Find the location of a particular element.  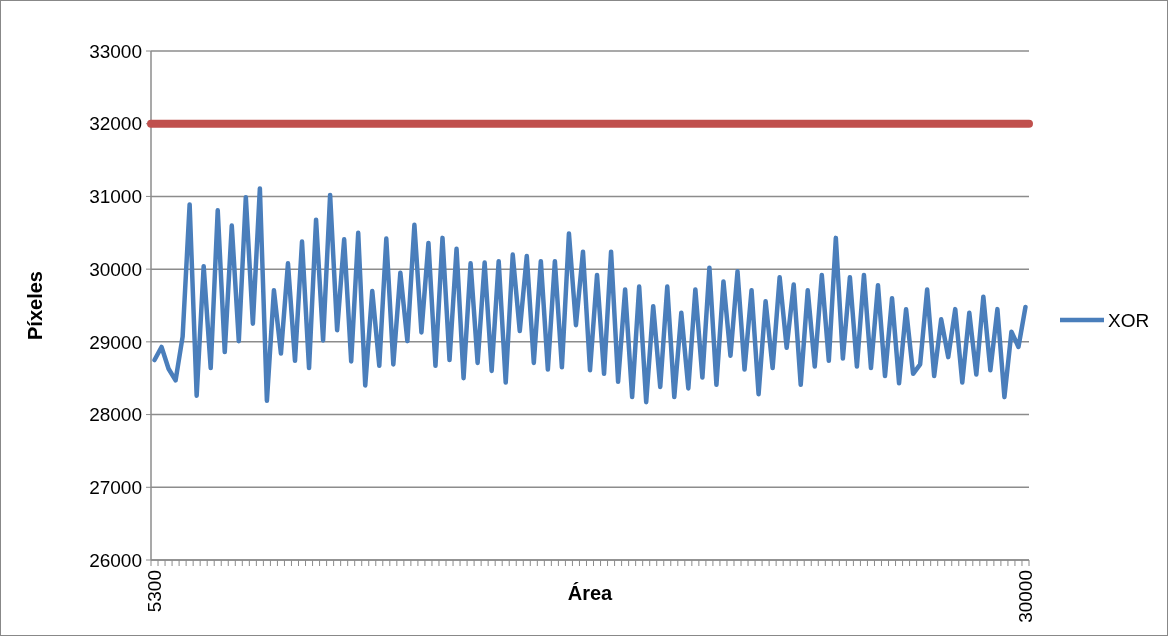

y-tick-label: 28000 is located at coordinates (115, 415).